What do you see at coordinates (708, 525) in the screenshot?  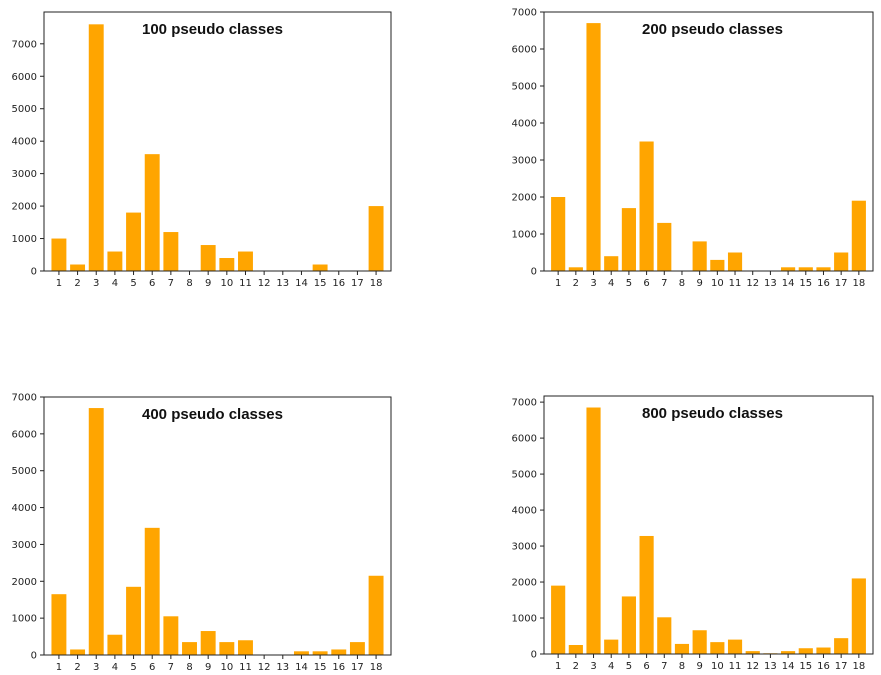 I see `plot-frame` at bounding box center [708, 525].